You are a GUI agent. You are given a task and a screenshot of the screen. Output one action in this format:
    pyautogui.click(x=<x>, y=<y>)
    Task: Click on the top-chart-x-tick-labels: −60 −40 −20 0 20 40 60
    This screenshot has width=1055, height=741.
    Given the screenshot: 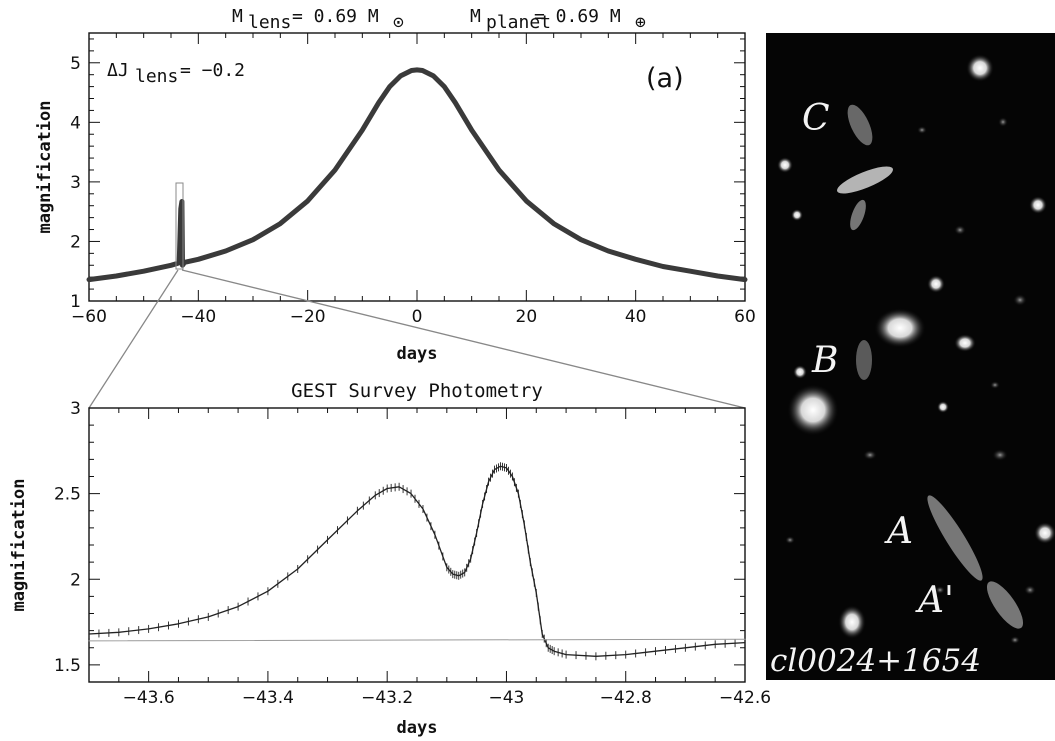 What is the action you would take?
    pyautogui.click(x=413, y=317)
    